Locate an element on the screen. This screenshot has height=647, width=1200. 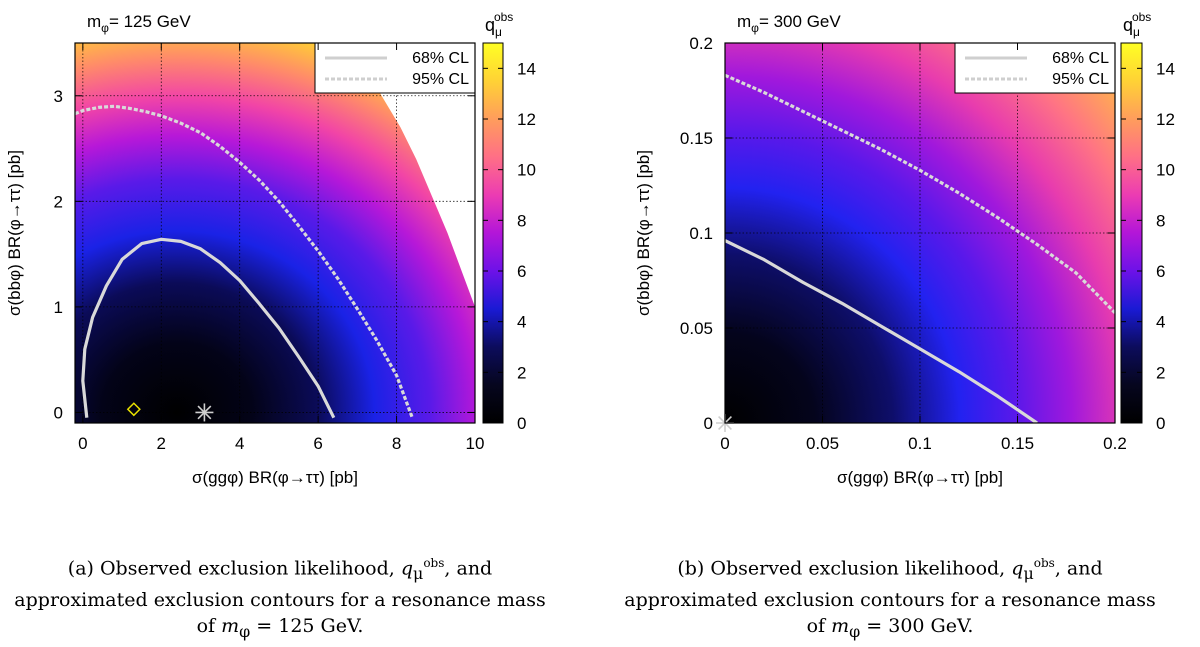
x-tick-label: 0.1 is located at coordinates (920, 443).